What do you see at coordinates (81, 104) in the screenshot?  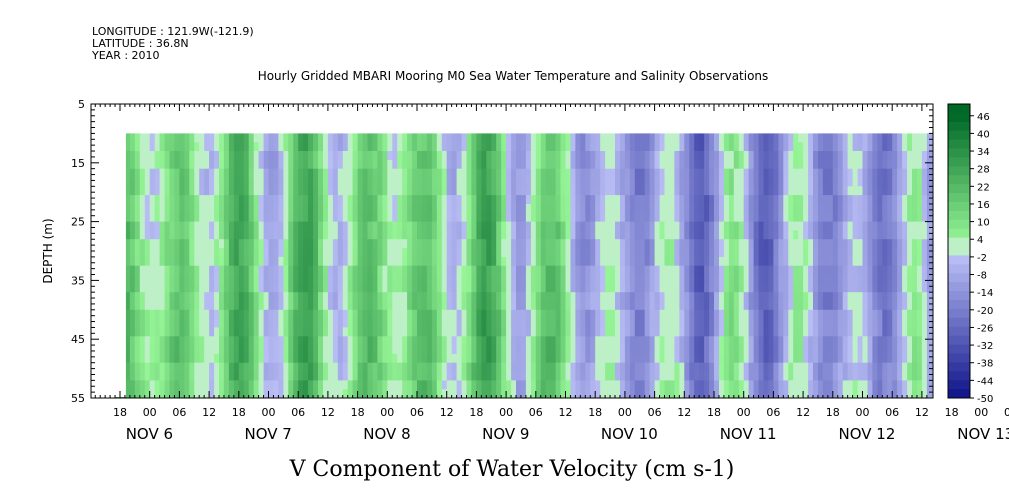 I see `y-tick-label: 5` at bounding box center [81, 104].